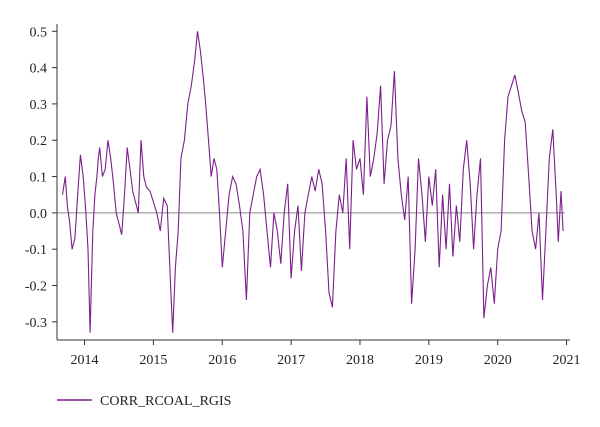 Image resolution: width=600 pixels, height=427 pixels. What do you see at coordinates (360, 360) in the screenshot?
I see `x-tick-label: 2018` at bounding box center [360, 360].